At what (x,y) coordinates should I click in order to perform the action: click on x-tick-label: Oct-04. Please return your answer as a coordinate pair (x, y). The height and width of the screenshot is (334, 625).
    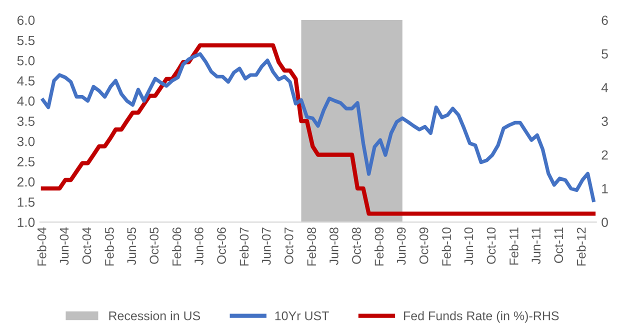
    Looking at the image, I should click on (87, 245).